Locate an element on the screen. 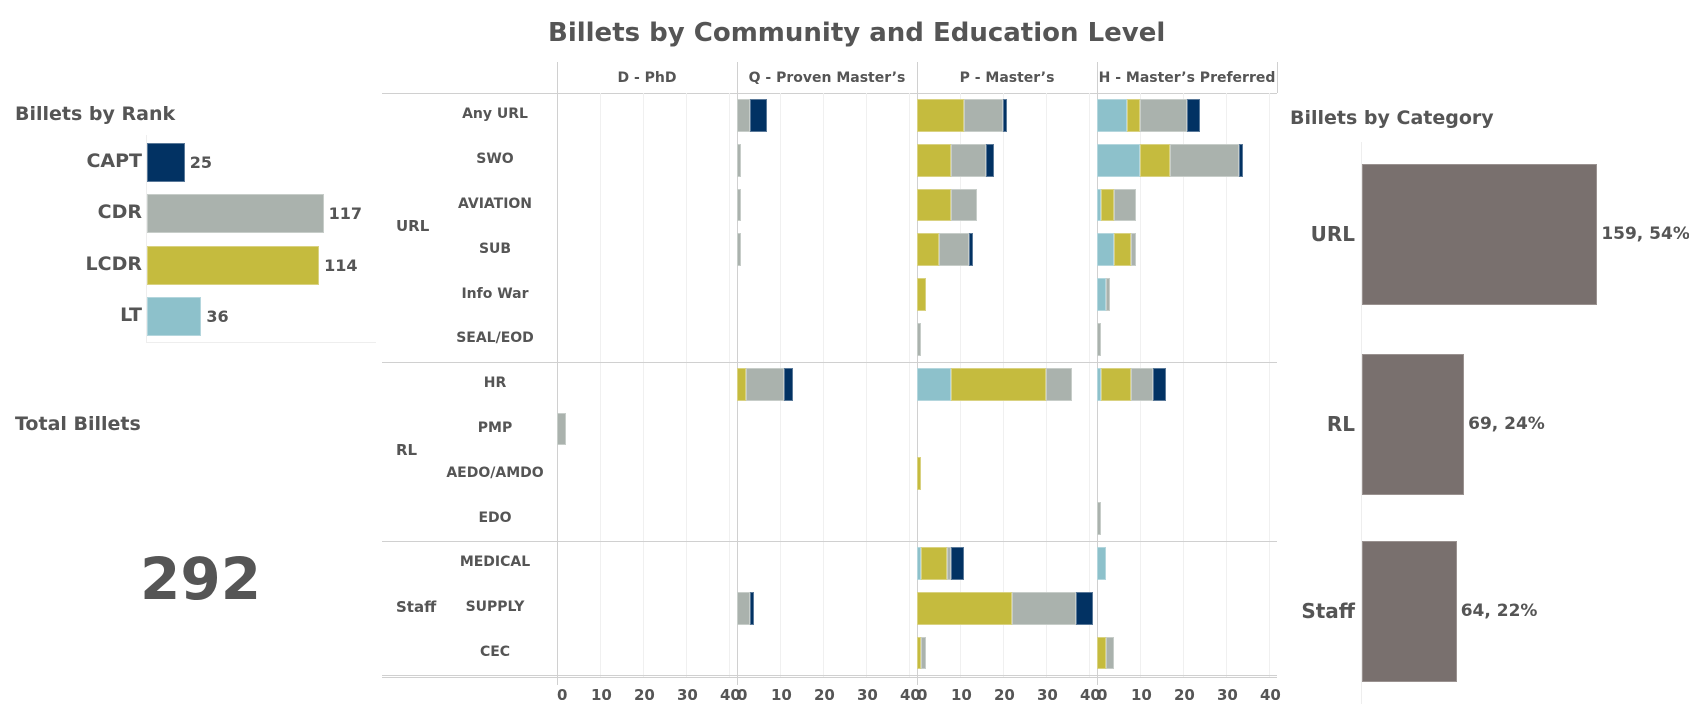 The image size is (1689, 704). rank-value-lcdr: 114 is located at coordinates (341, 265).